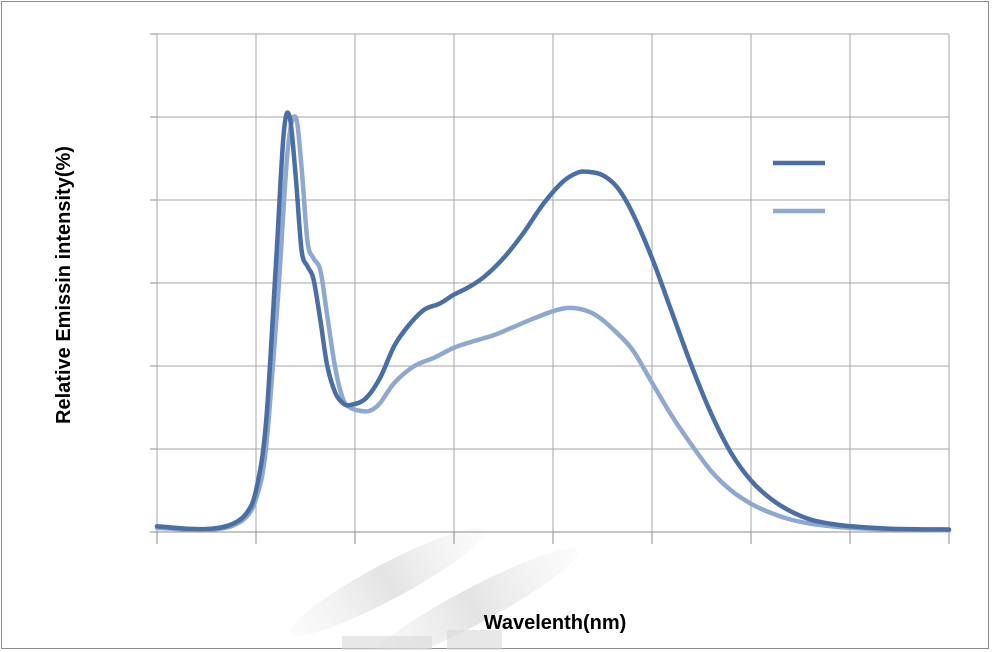 The width and height of the screenshot is (992, 652). What do you see at coordinates (799, 187) in the screenshot?
I see `legend` at bounding box center [799, 187].